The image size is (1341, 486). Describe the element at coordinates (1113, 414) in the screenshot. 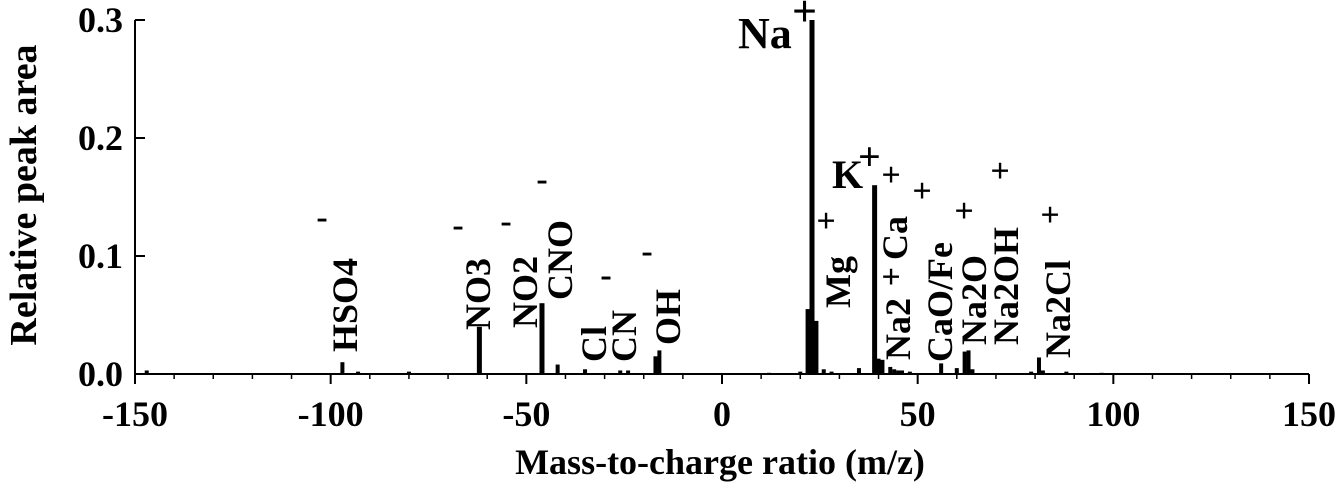

I see `x-tick-label: 100` at that location.